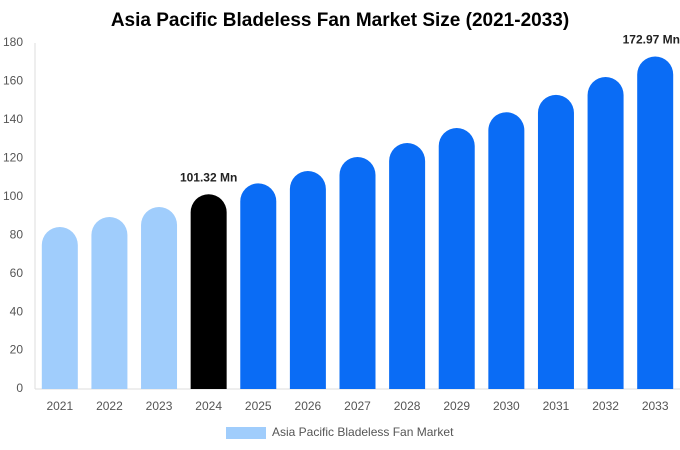 This screenshot has width=680, height=450. Describe the element at coordinates (605, 406) in the screenshot. I see `x-tick-label: 2032` at that location.